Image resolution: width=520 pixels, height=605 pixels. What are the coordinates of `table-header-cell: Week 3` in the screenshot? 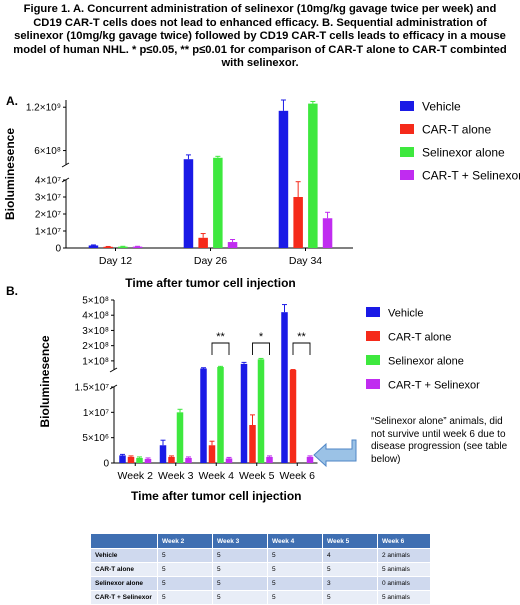 It's located at (240, 541).